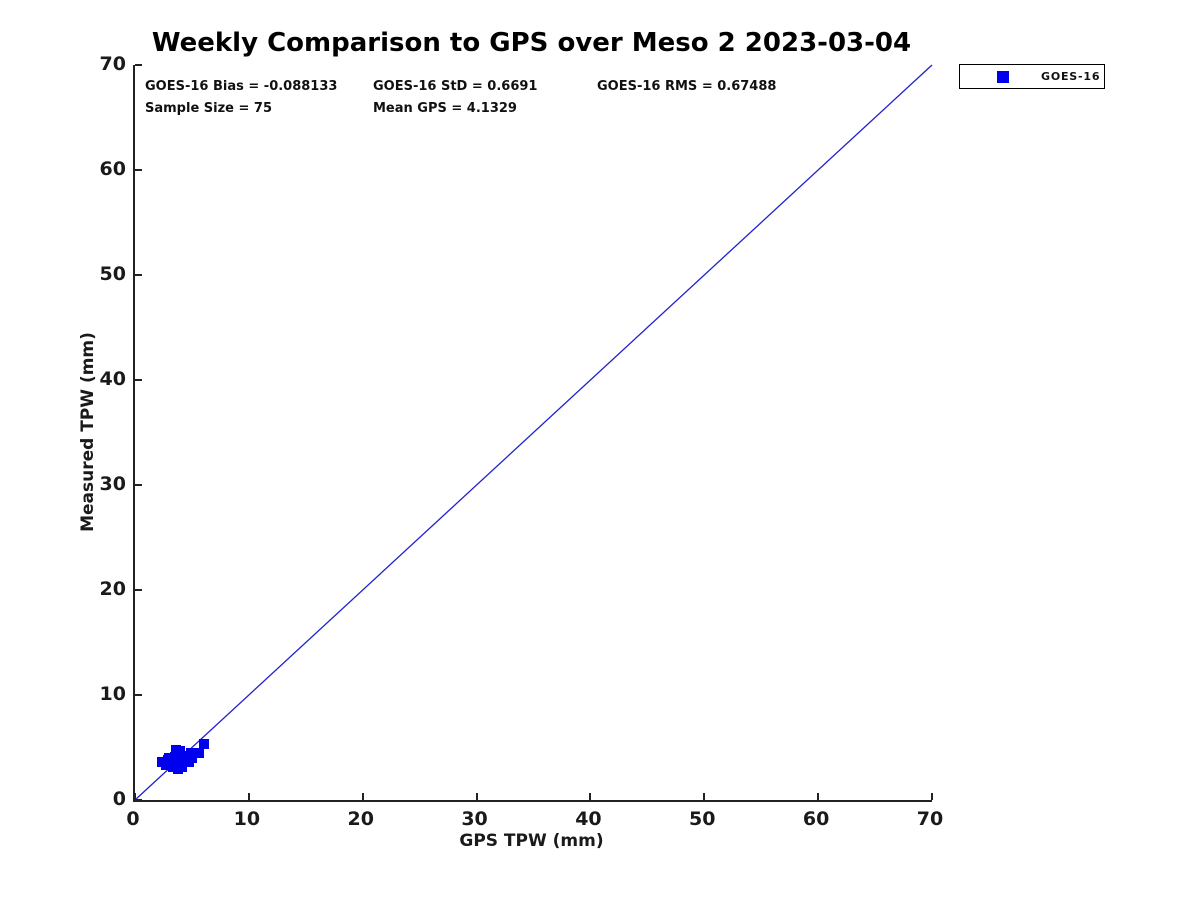 The width and height of the screenshot is (1200, 900). What do you see at coordinates (360, 819) in the screenshot?
I see `x-tick-label: 20` at bounding box center [360, 819].